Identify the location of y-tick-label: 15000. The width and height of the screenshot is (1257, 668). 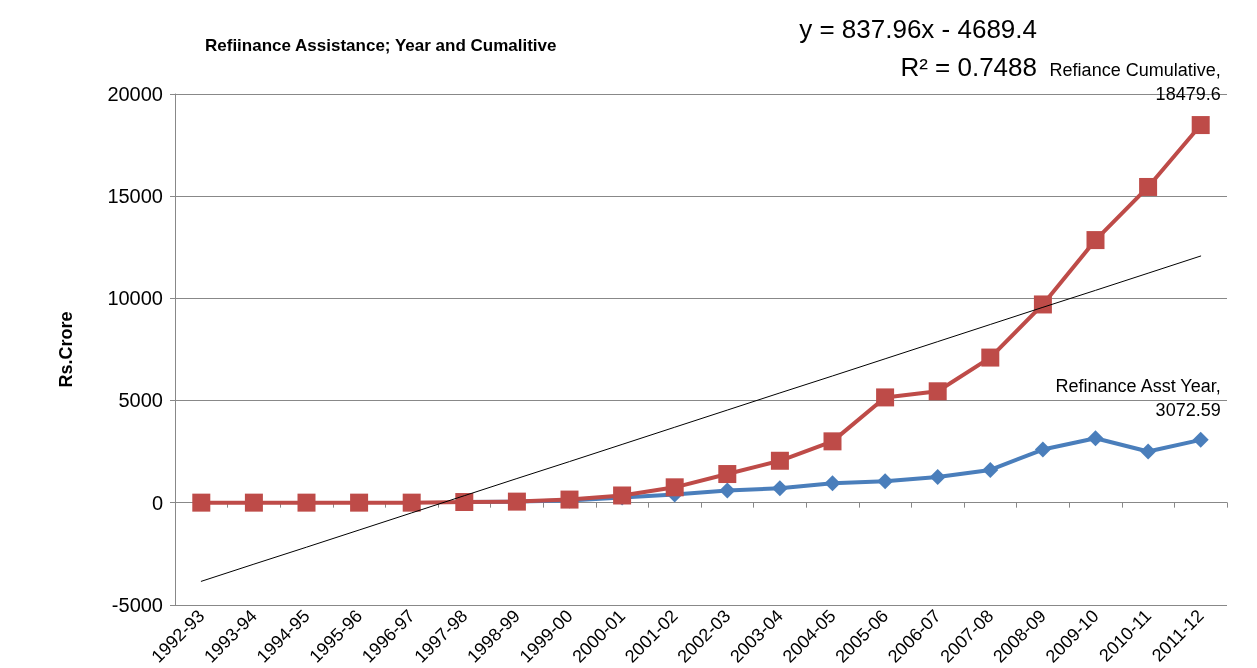
(135, 196).